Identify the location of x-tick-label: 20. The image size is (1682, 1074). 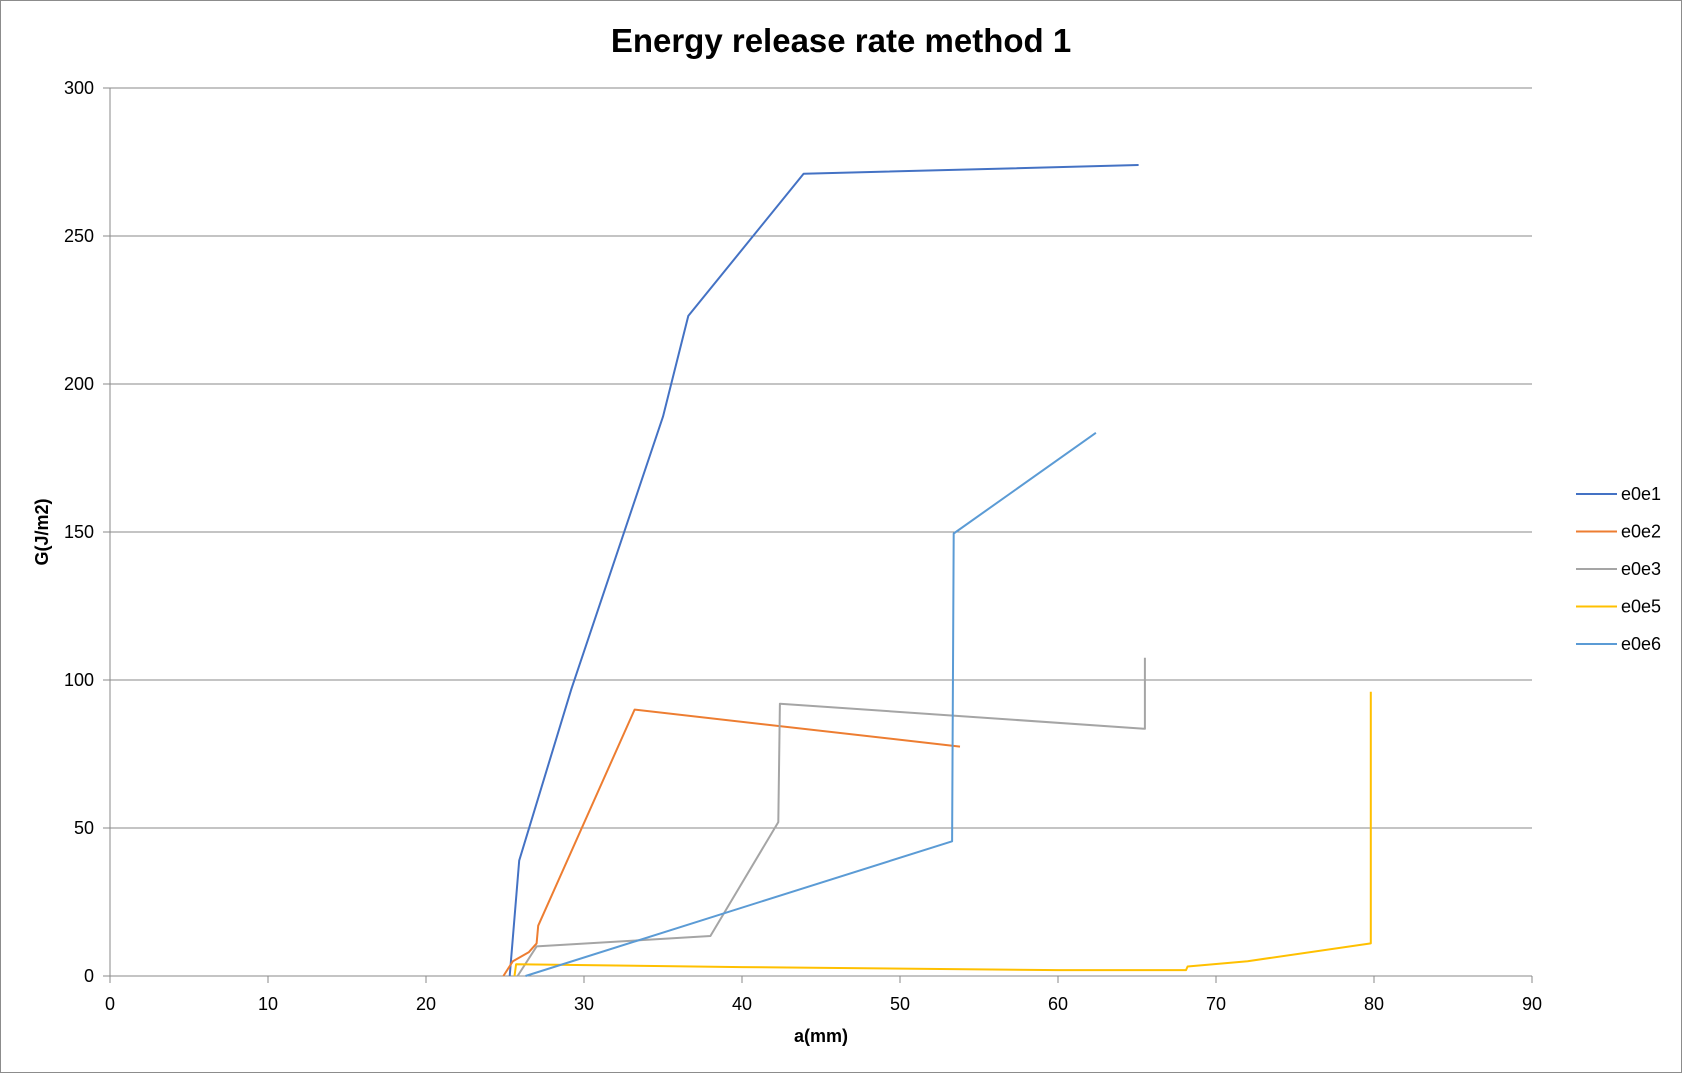
(426, 1004).